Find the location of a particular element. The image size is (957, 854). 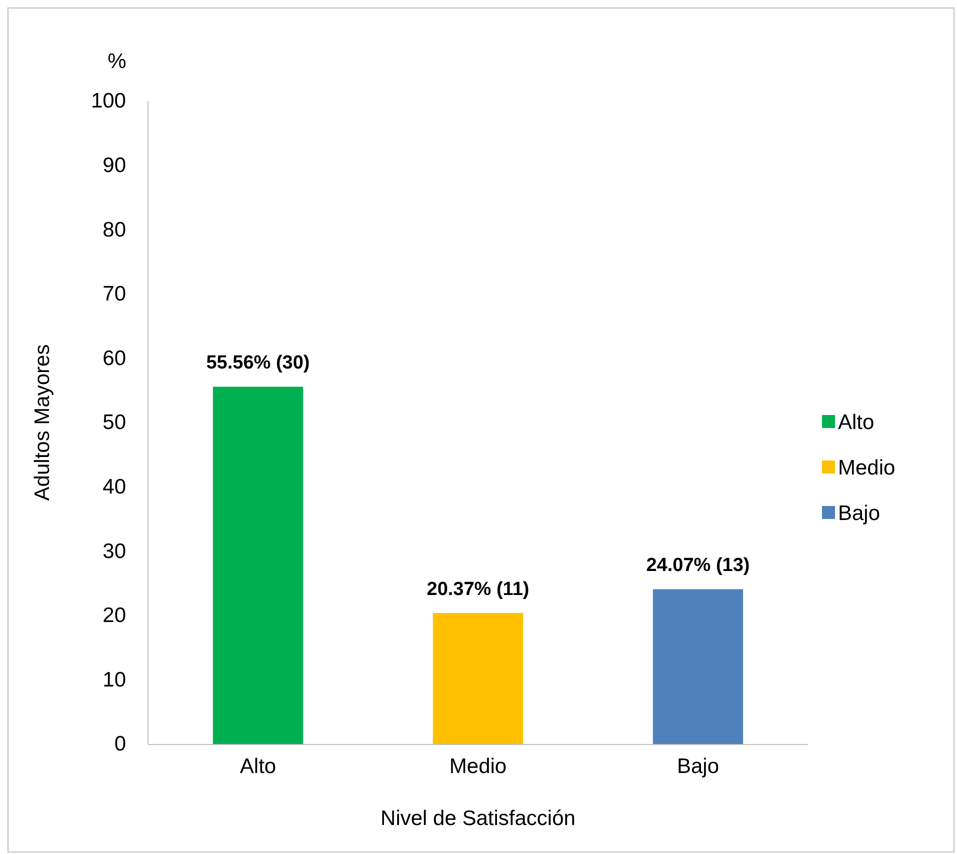

data-label: 55.56% (30) is located at coordinates (258, 363).